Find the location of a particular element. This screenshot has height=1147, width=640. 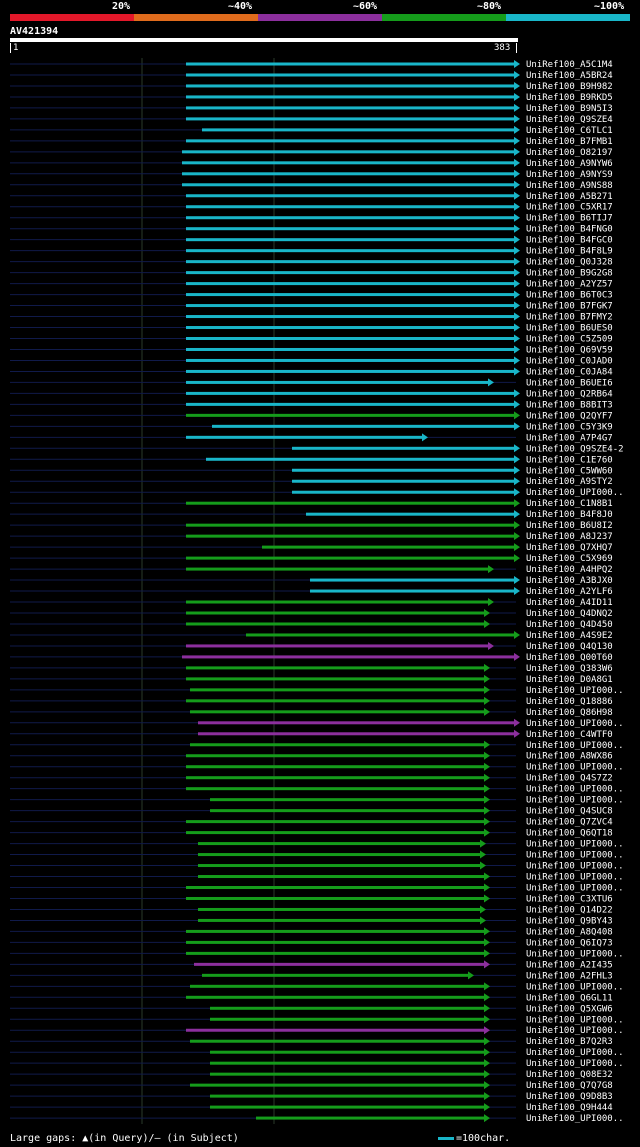

hit-label: UniRef100_C4WTF0 is located at coordinates (569, 735).